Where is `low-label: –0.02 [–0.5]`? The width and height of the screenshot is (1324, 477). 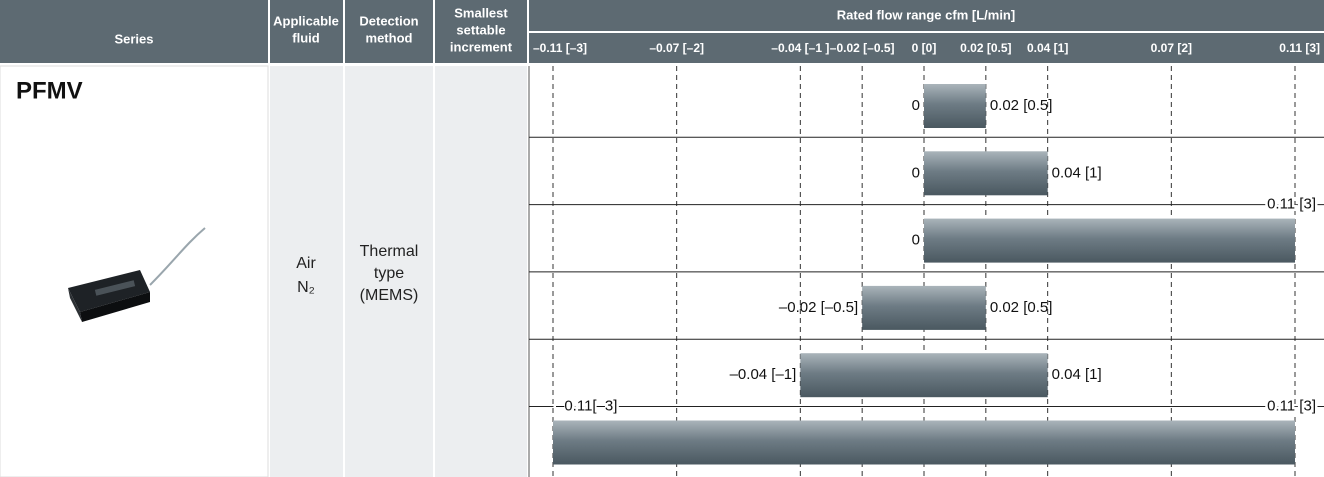 low-label: –0.02 [–0.5] is located at coordinates (818, 307).